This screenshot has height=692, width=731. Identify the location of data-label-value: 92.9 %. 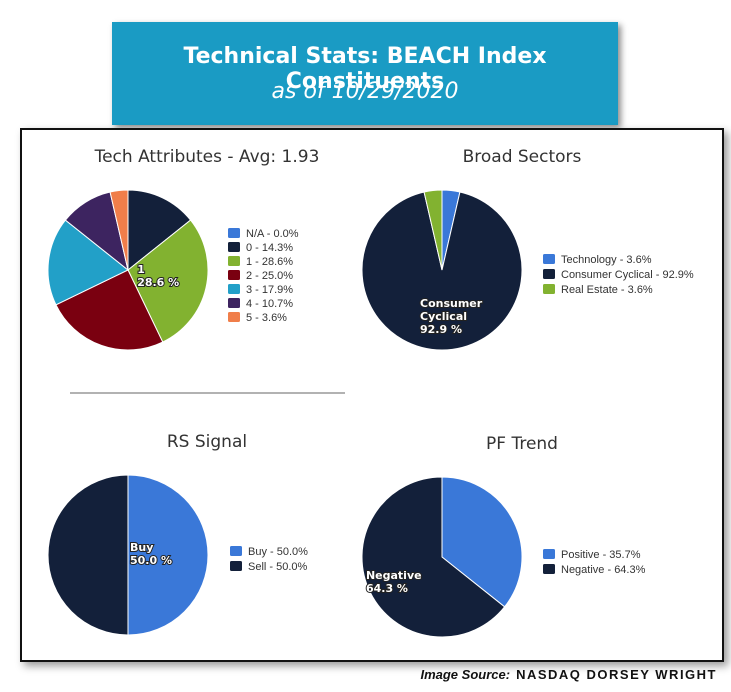
(441, 329).